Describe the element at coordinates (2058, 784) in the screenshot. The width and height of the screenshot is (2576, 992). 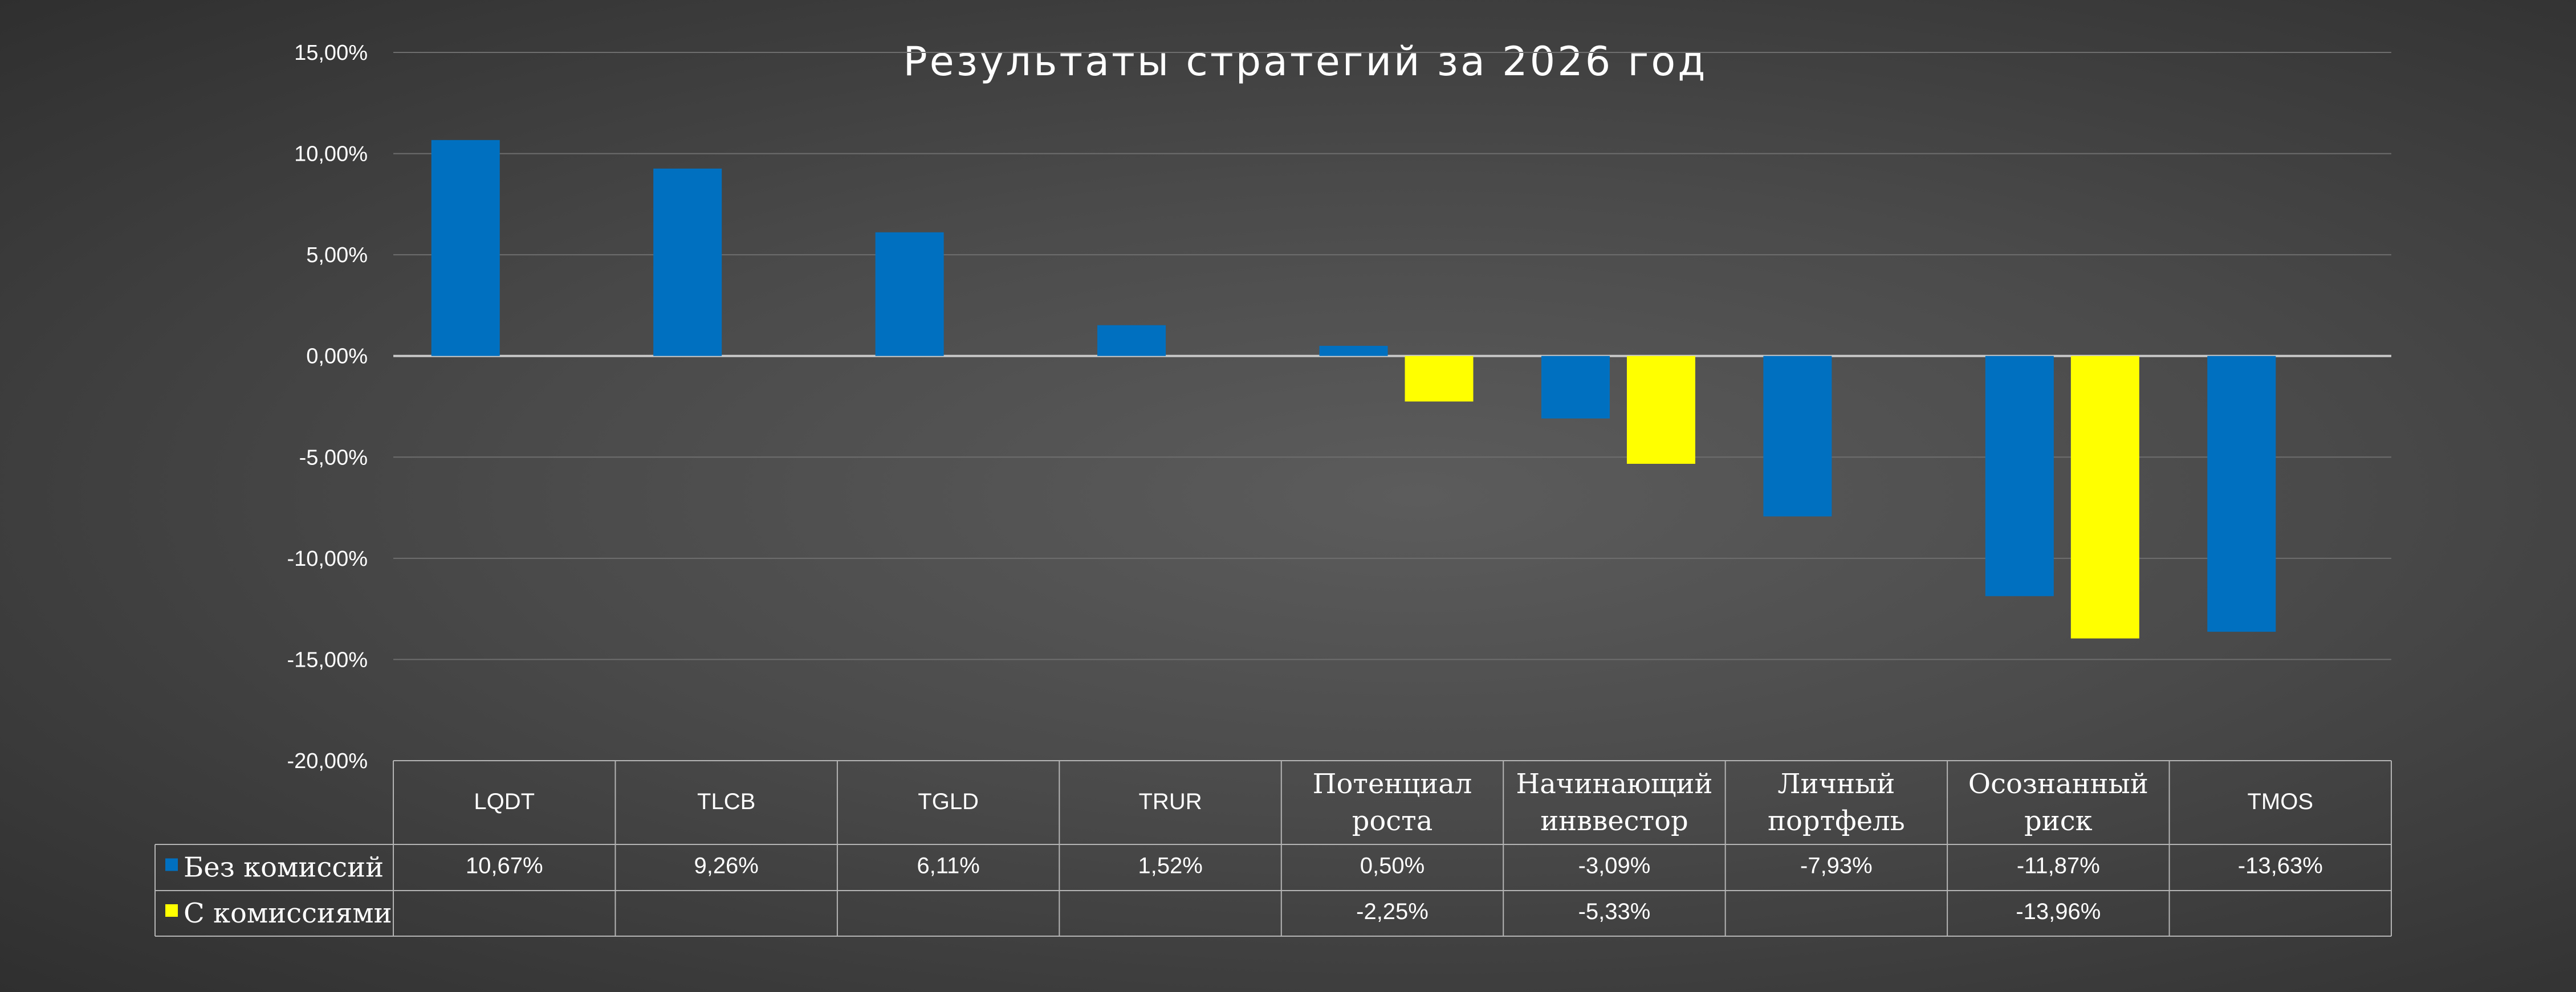
I see `category-label: Осознанный` at that location.